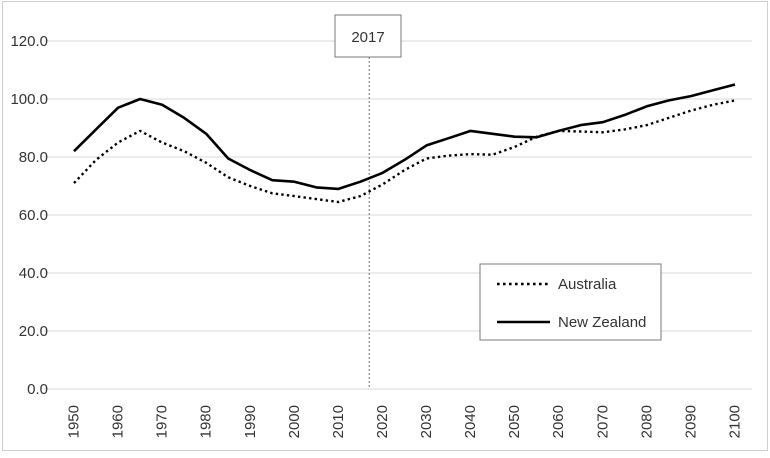 This screenshot has height=458, width=770. Describe the element at coordinates (382, 421) in the screenshot. I see `x-tick-label: 2020` at that location.